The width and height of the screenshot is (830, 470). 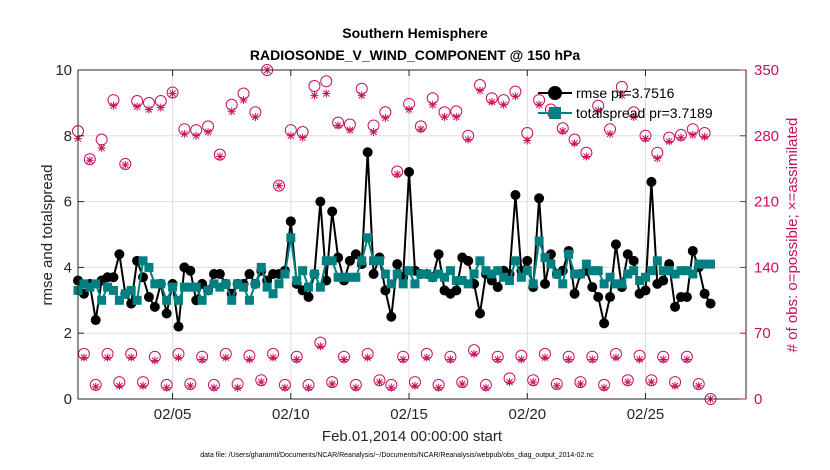 What do you see at coordinates (644, 113) in the screenshot?
I see `legend-totalspread-label: totalspread pr=3.7189` at bounding box center [644, 113].